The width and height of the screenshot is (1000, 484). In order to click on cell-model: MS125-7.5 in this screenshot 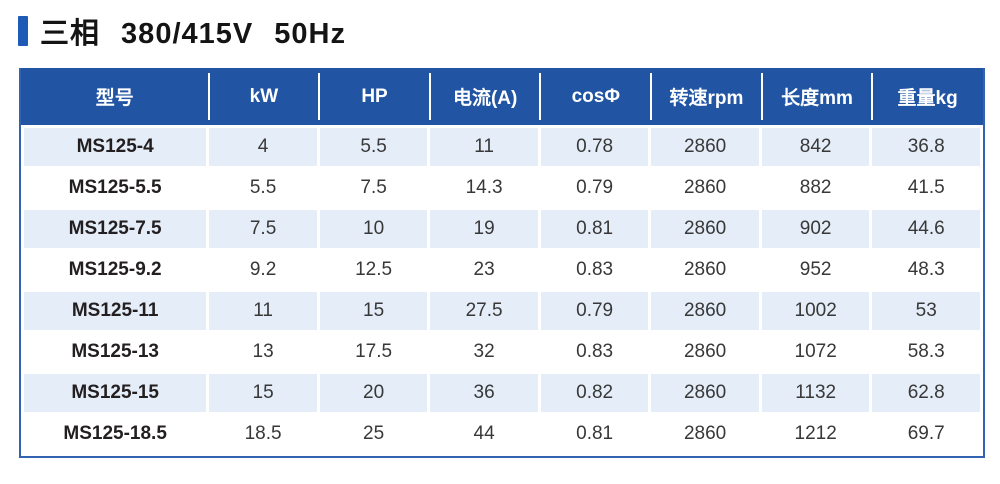, I will do `click(115, 229)`.